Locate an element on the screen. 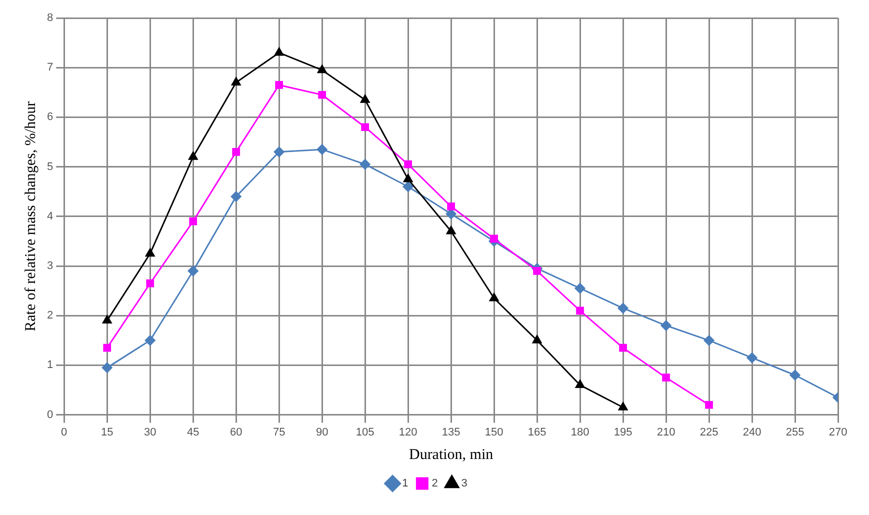  x-tick-label: 60 is located at coordinates (236, 432).